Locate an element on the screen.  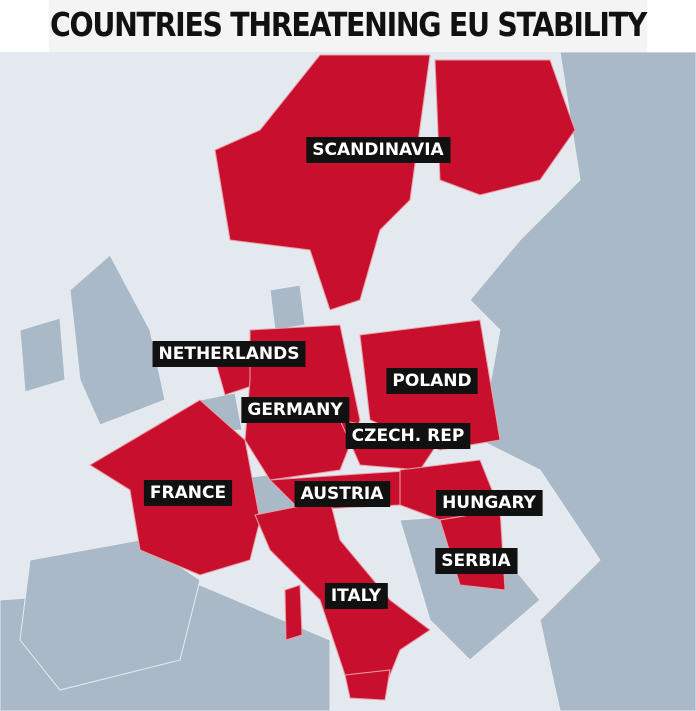
country-label: ITALY is located at coordinates (356, 596).